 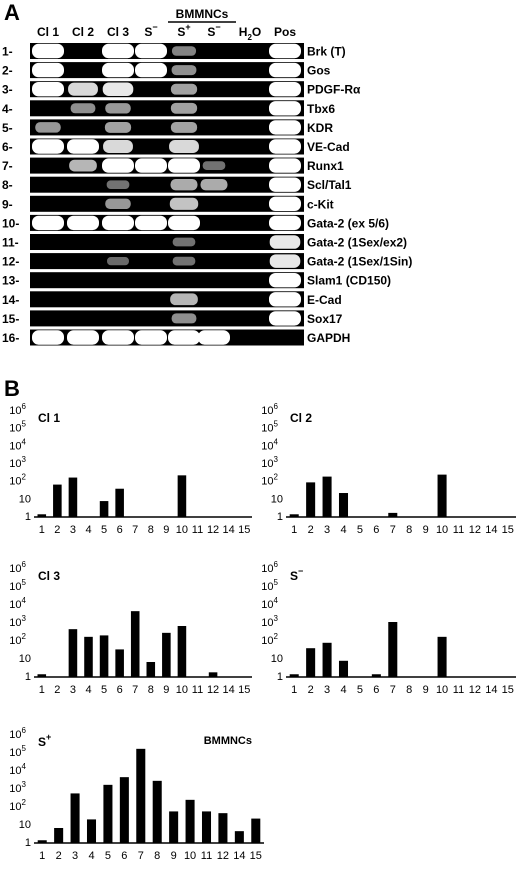 I want to click on gel-row-number: 5-, so click(x=7, y=128).